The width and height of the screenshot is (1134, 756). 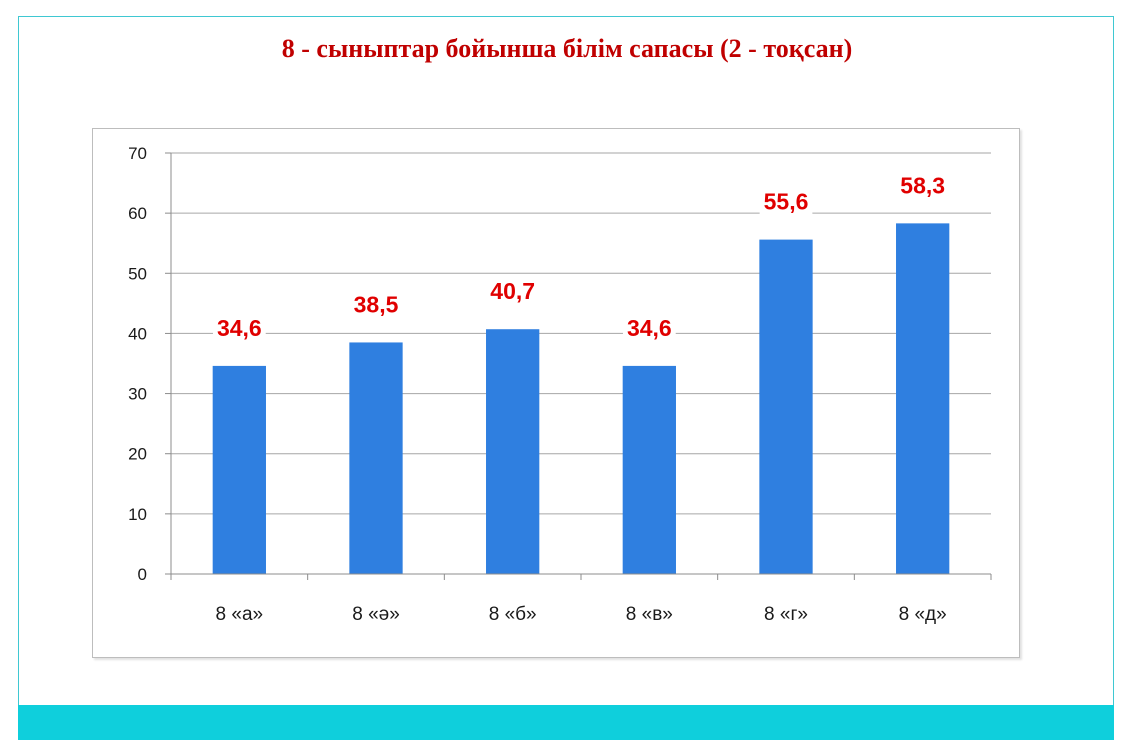 I want to click on y-tick-label: 20, so click(x=137, y=454).